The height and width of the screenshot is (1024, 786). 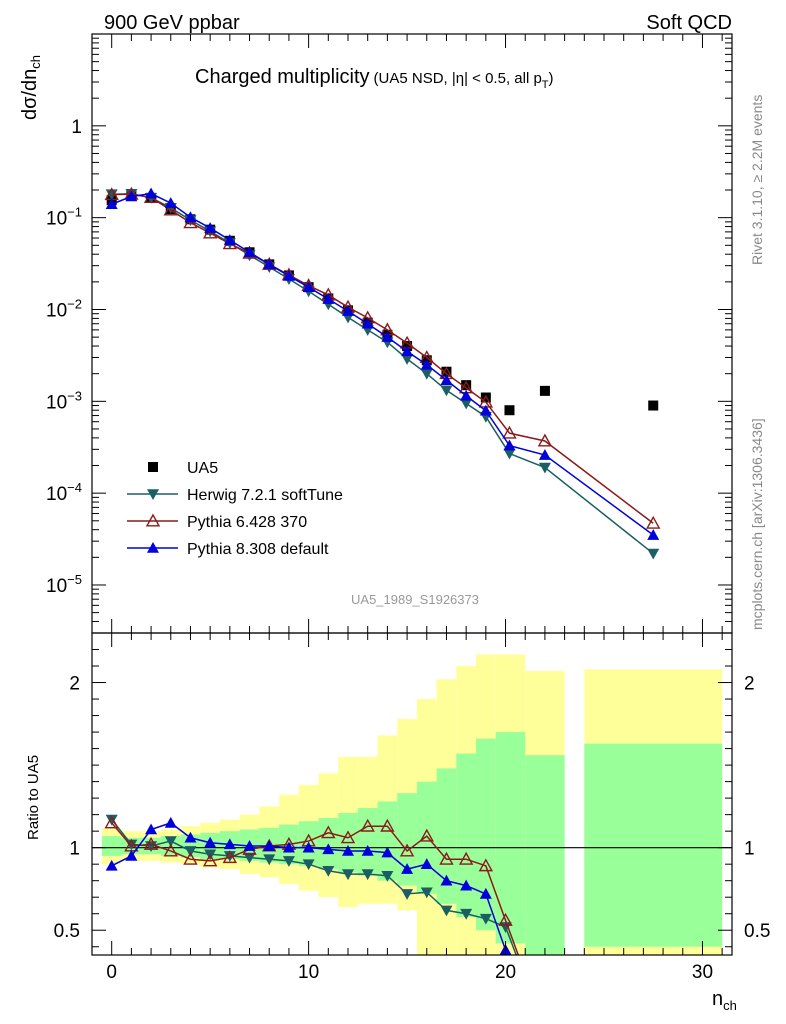 I want to click on ratio-y-tick-label-right: 2, so click(x=749, y=684).